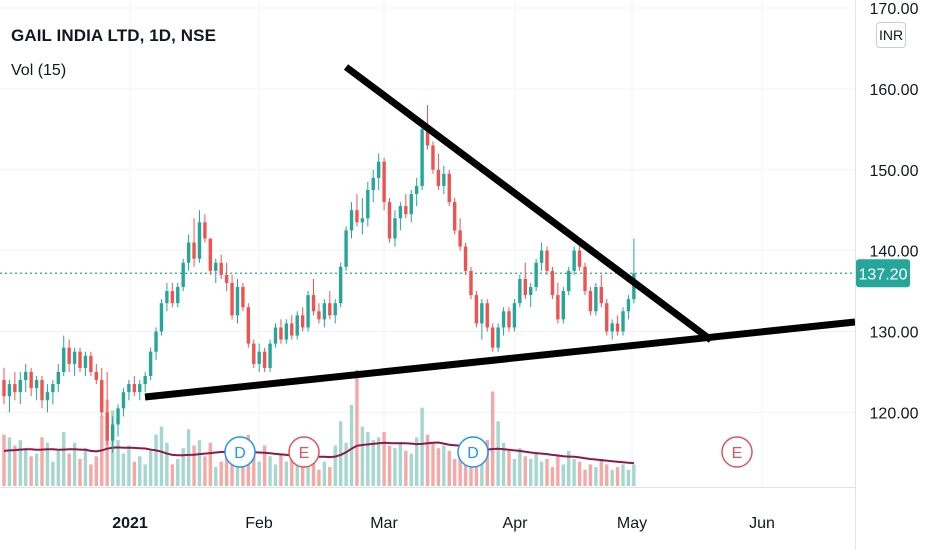 This screenshot has width=932, height=550. Describe the element at coordinates (894, 333) in the screenshot. I see `price-tick-label: 130.00` at that location.